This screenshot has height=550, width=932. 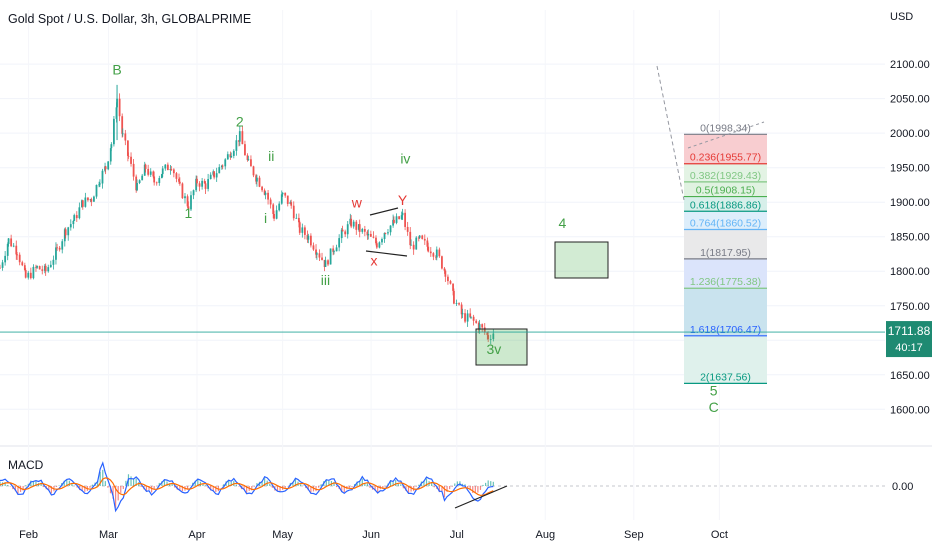 I want to click on time-tick-label: Sep, so click(x=634, y=535).